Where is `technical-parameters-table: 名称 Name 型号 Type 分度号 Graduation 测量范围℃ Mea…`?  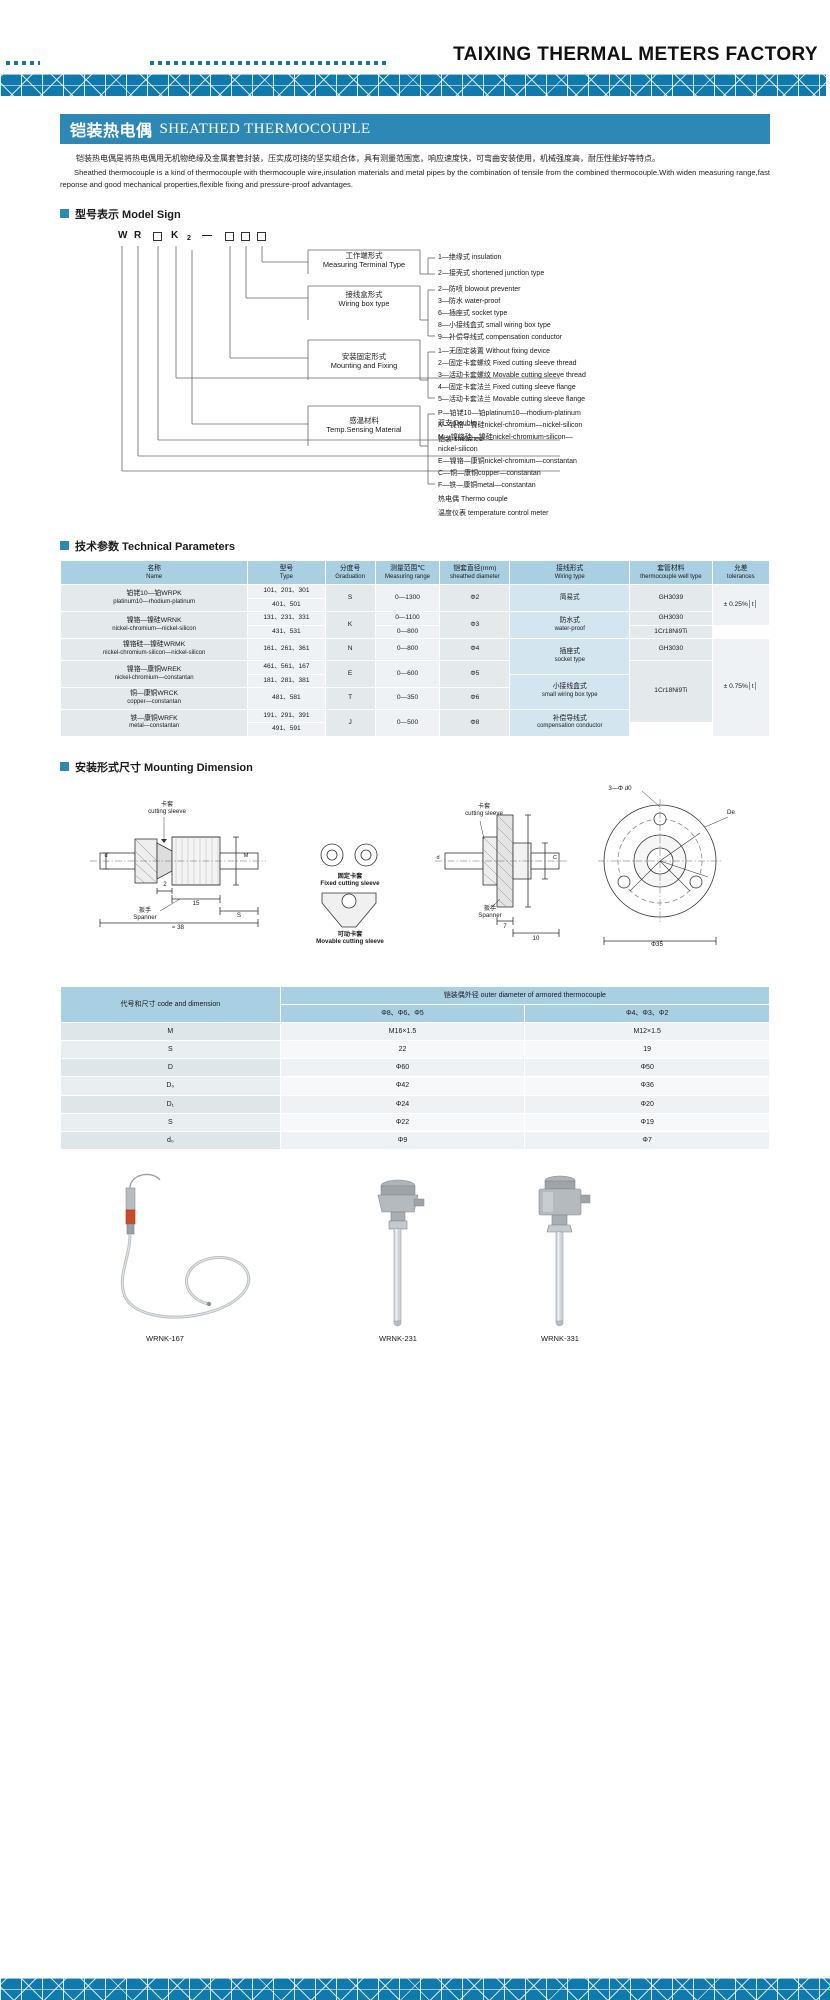
technical-parameters-table: 名称 Name 型号 Type 分度号 Graduation 测量范围℃ Mea… is located at coordinates (415, 648).